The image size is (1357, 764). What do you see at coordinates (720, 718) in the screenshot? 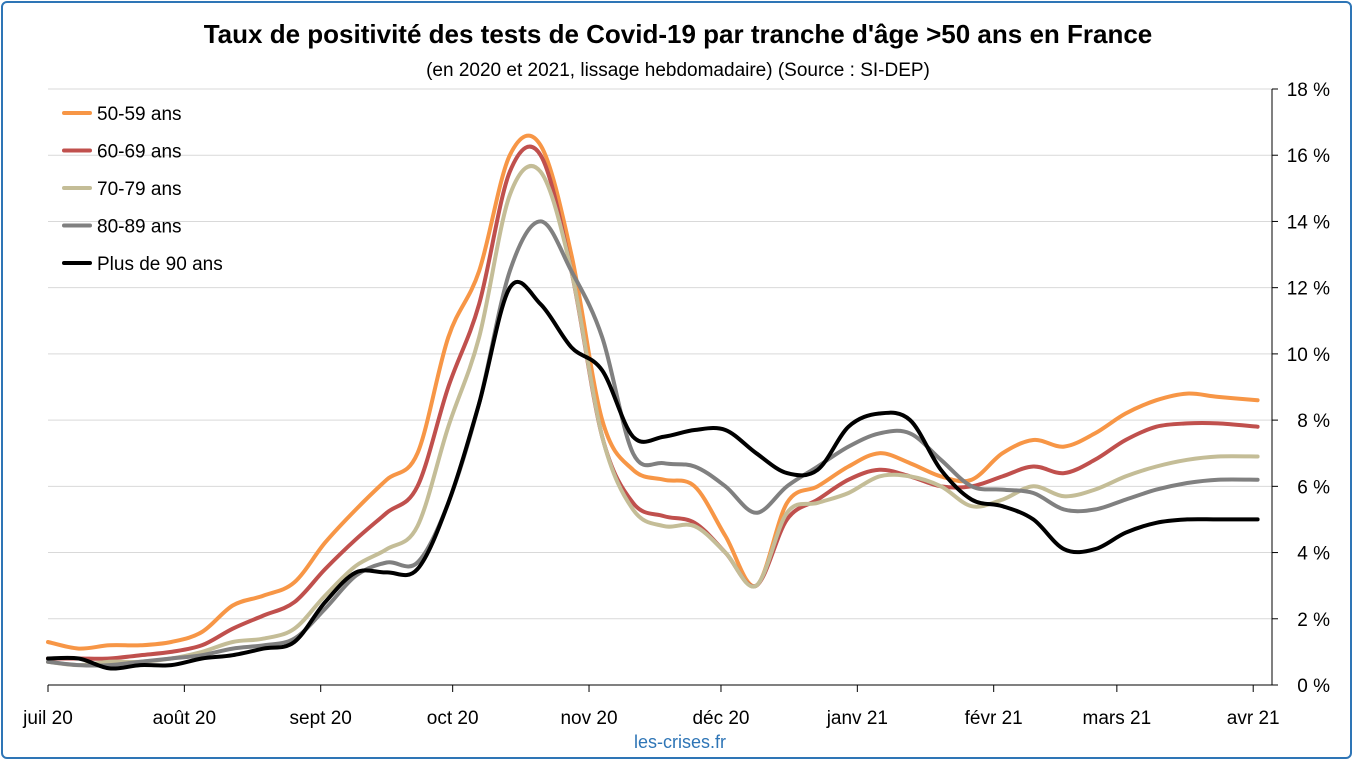
I see `x-tick-label: déc 20` at bounding box center [720, 718].